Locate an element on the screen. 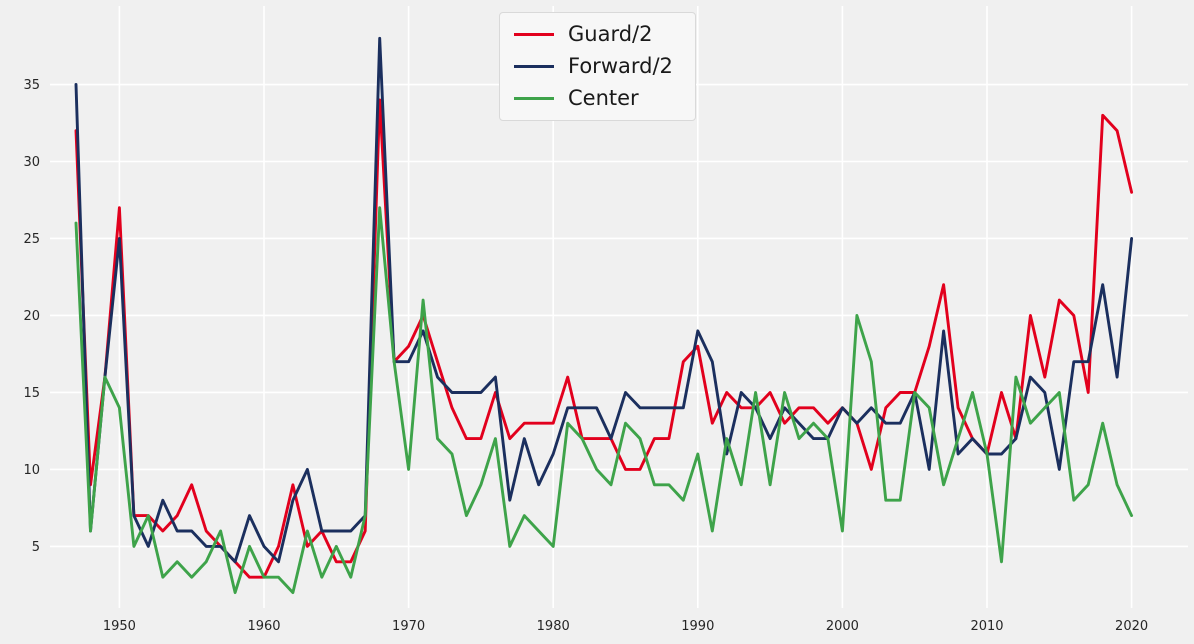  y-axis-tick-label: 35 is located at coordinates (31, 85).